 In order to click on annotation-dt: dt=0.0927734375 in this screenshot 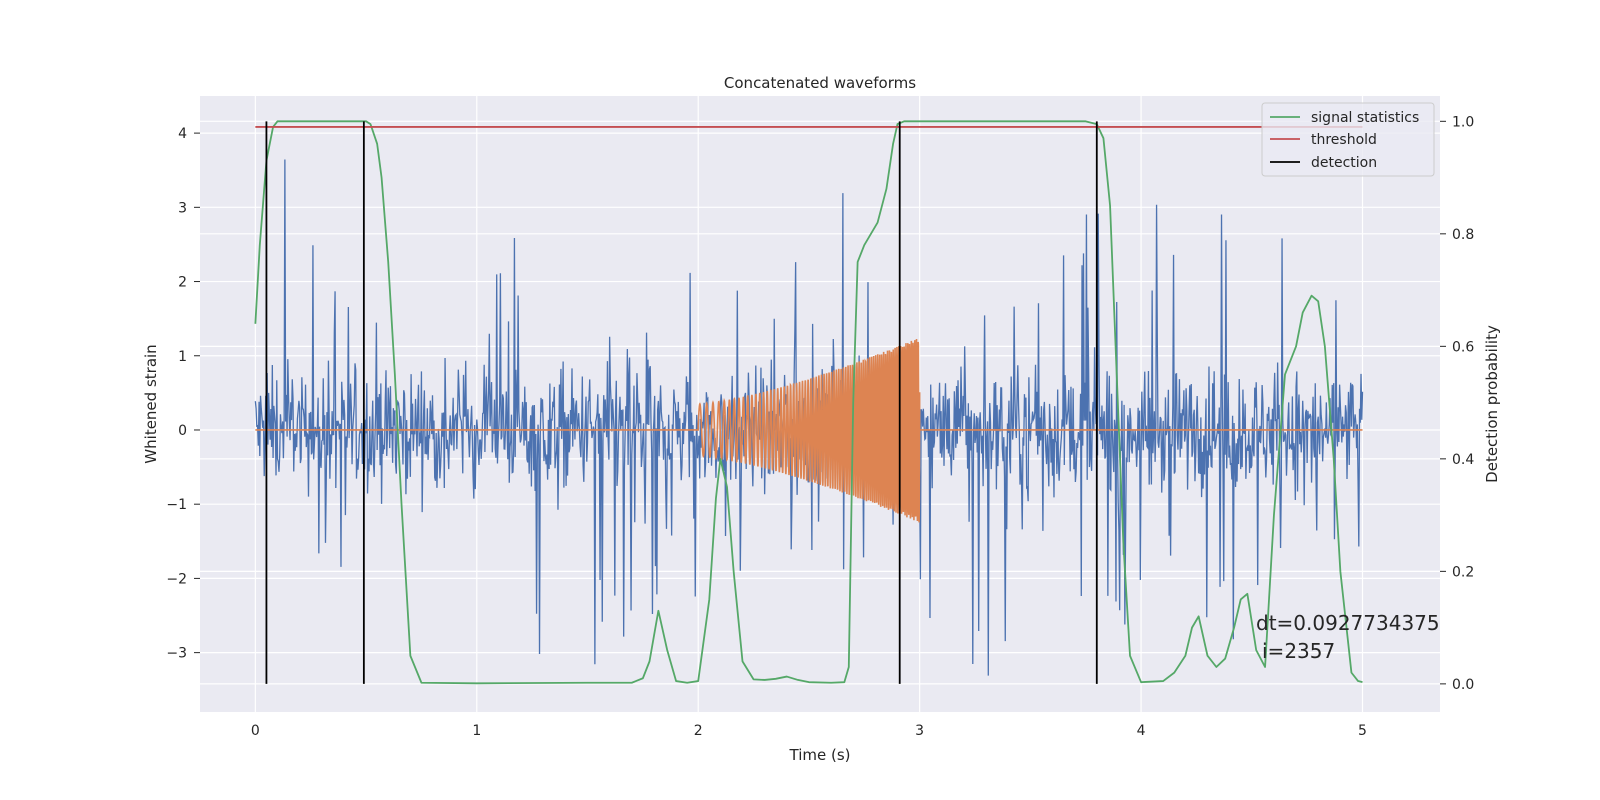, I will do `click(1348, 623)`.